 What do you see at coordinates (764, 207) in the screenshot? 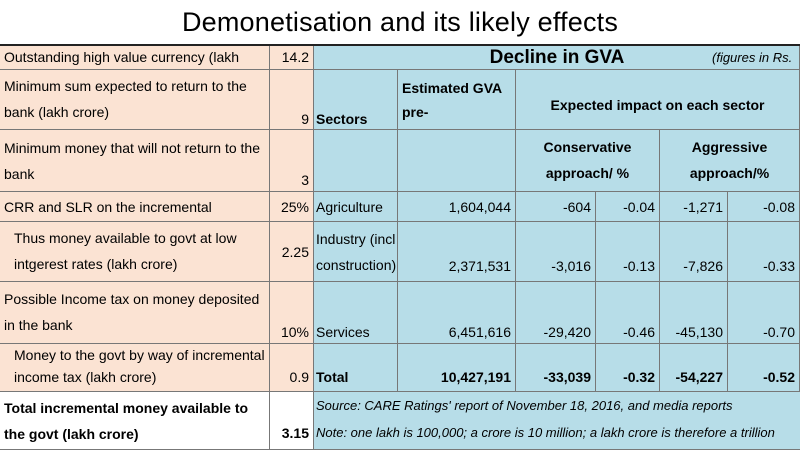
I see `sector-agg-pct: -0.08` at bounding box center [764, 207].